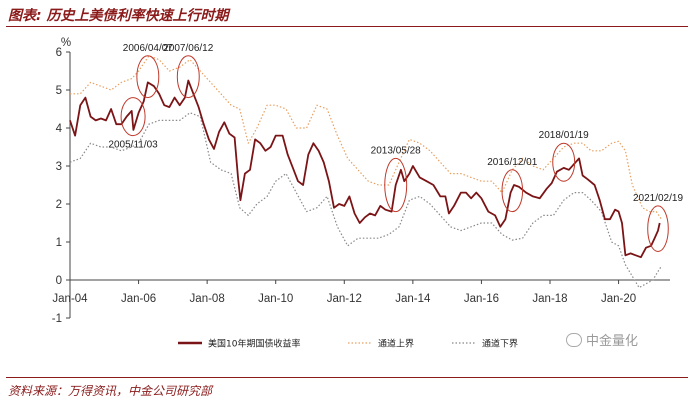 This screenshot has width=694, height=407. Describe the element at coordinates (138, 299) in the screenshot. I see `x-tick-label: Jan-06` at that location.